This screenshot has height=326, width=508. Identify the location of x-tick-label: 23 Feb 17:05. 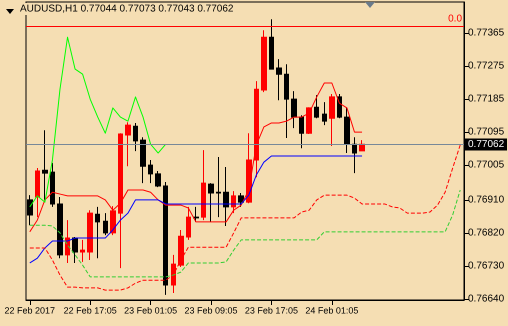
(271, 311).